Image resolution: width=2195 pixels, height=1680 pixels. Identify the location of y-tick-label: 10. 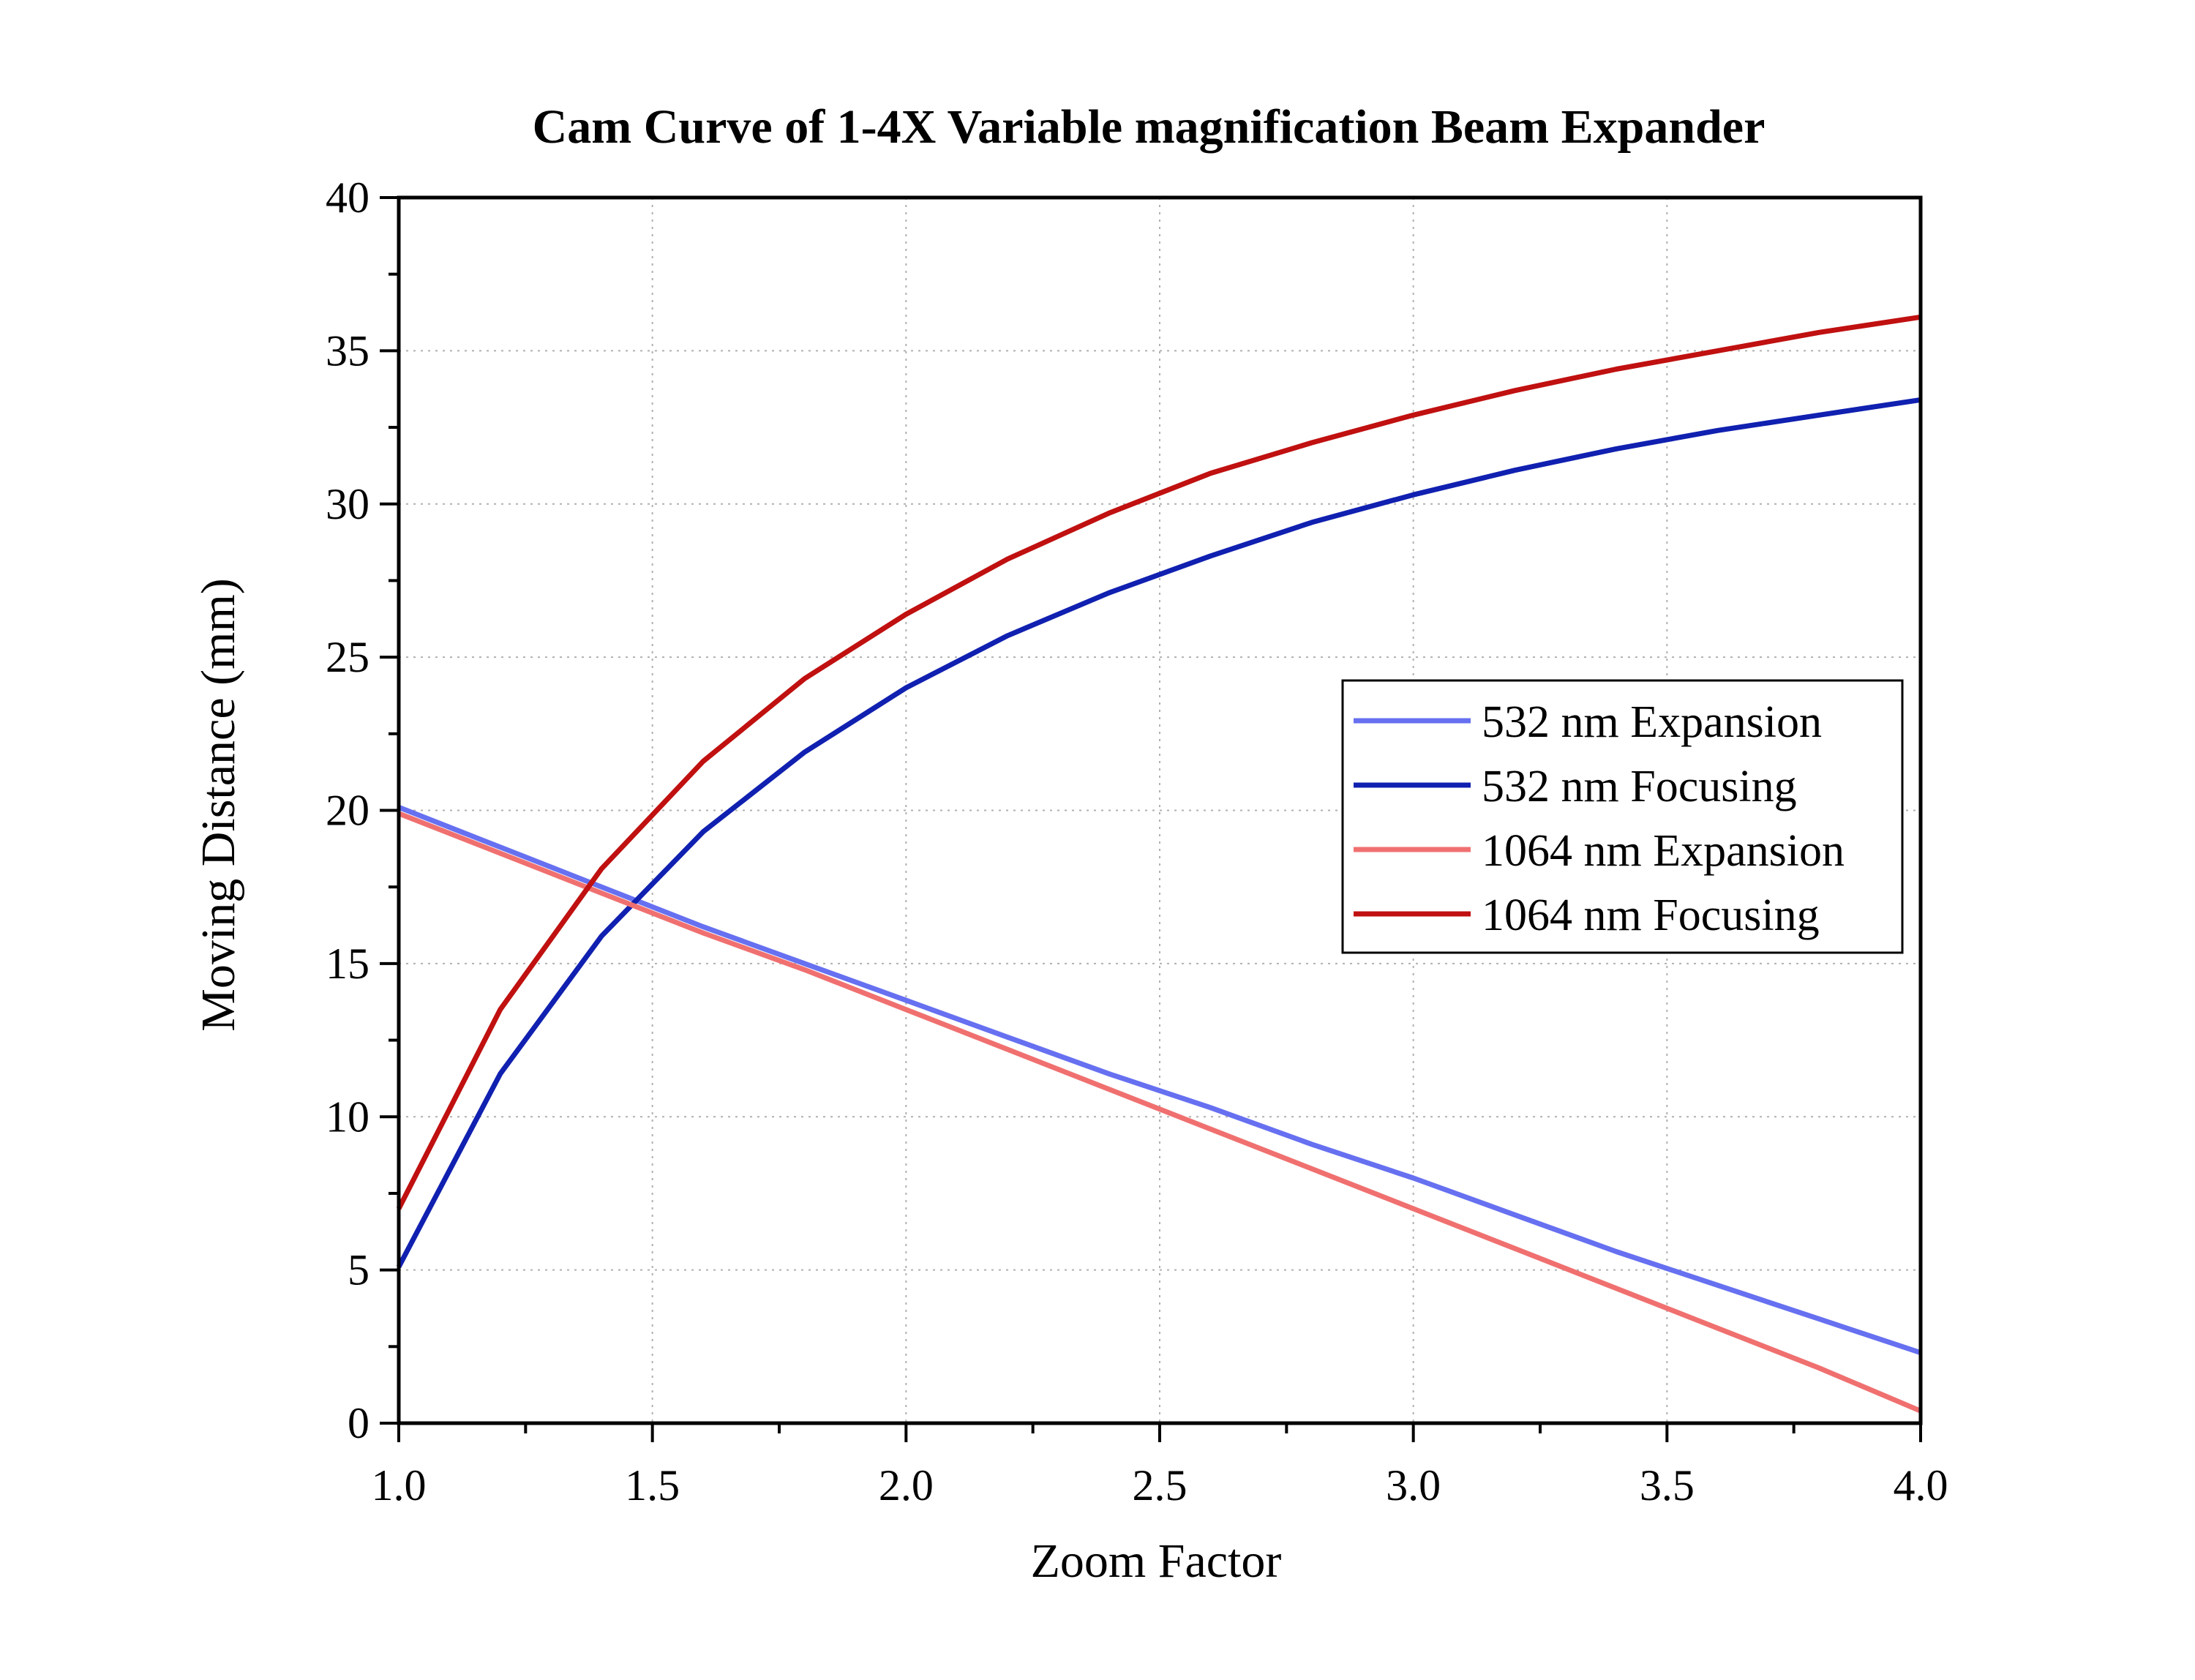
(347, 1116).